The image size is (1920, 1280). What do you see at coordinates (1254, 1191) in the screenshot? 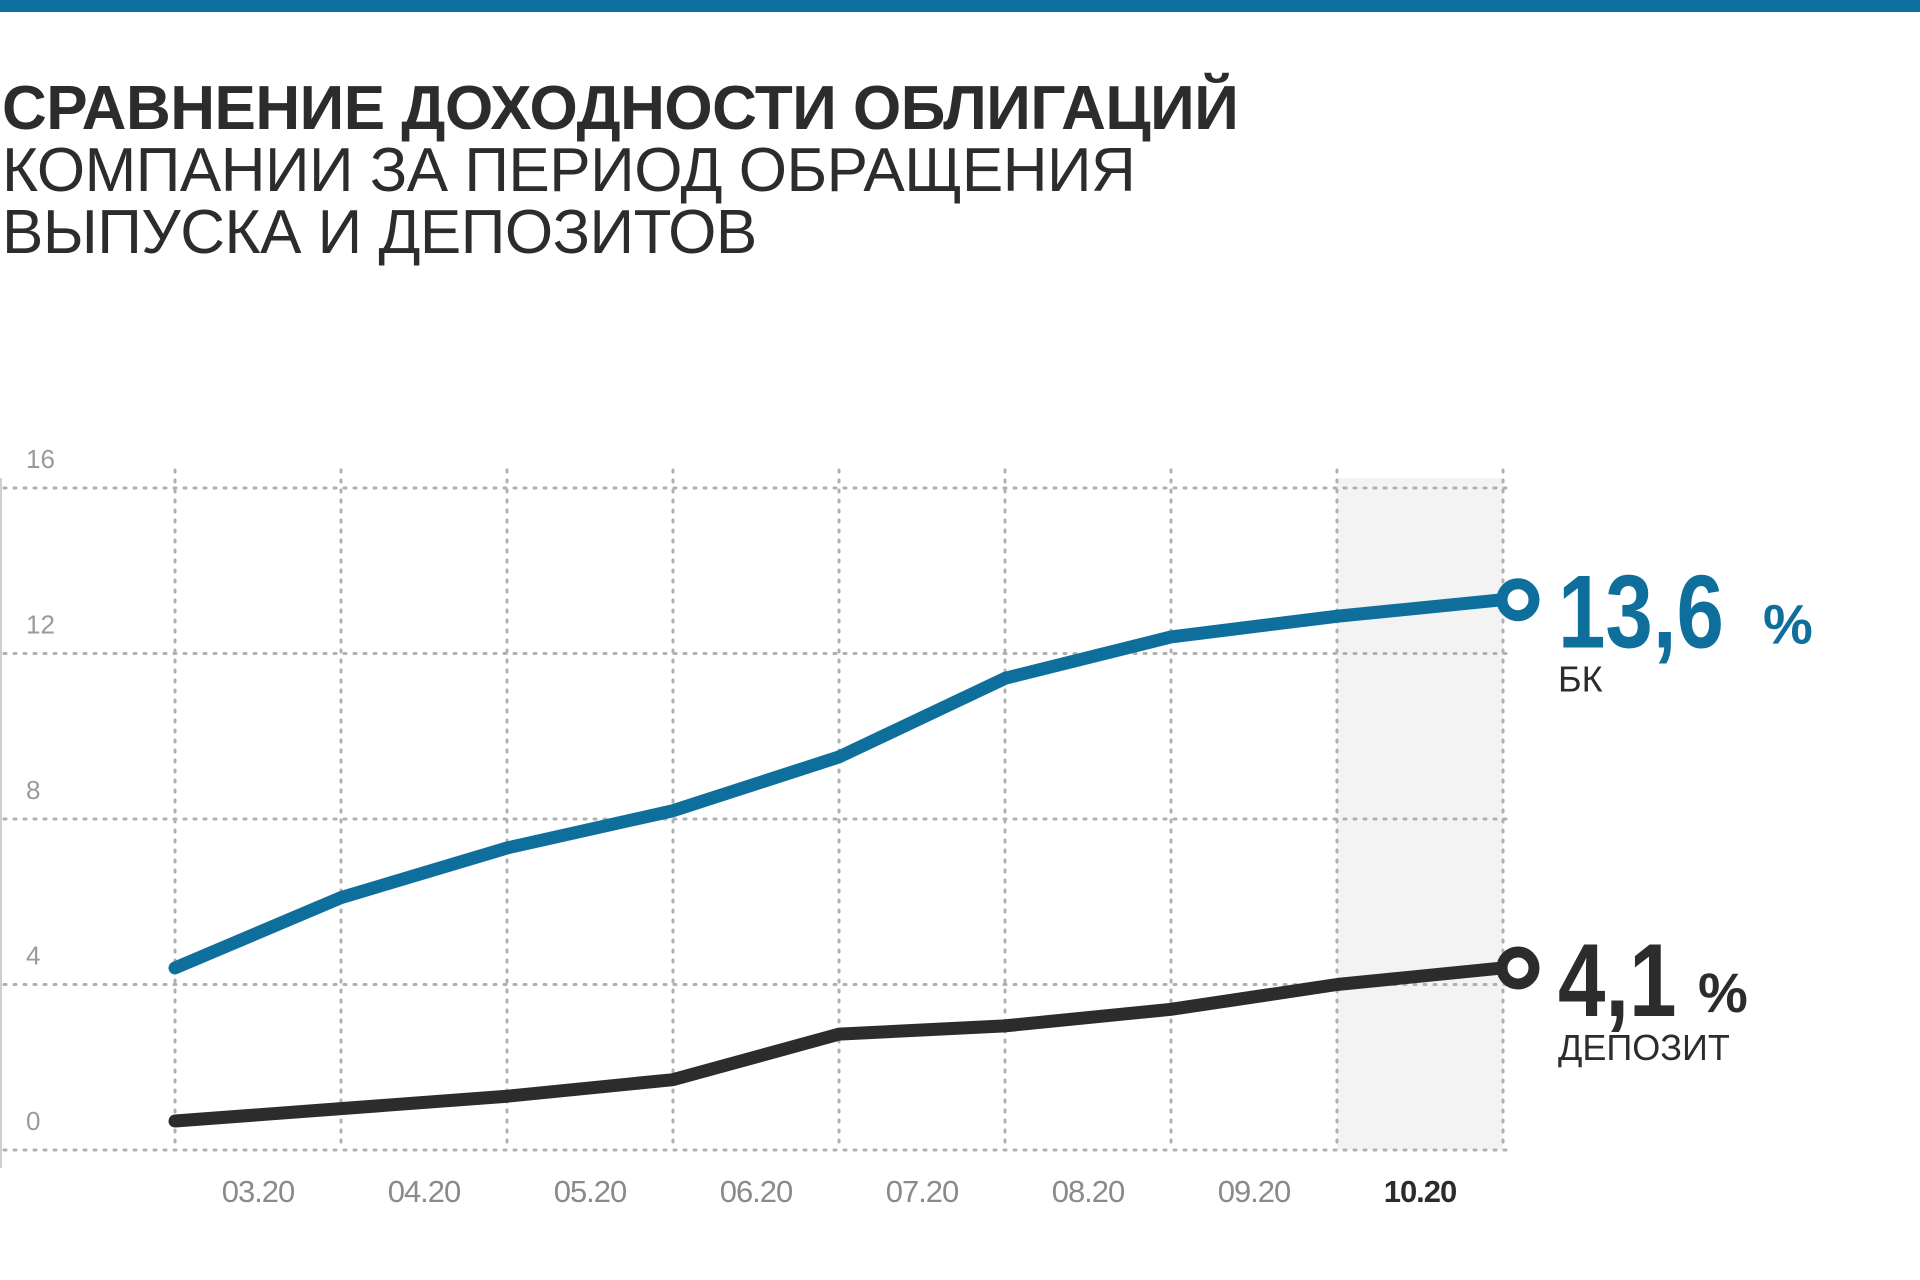
I see `x-tick-label: 09.20` at bounding box center [1254, 1191].